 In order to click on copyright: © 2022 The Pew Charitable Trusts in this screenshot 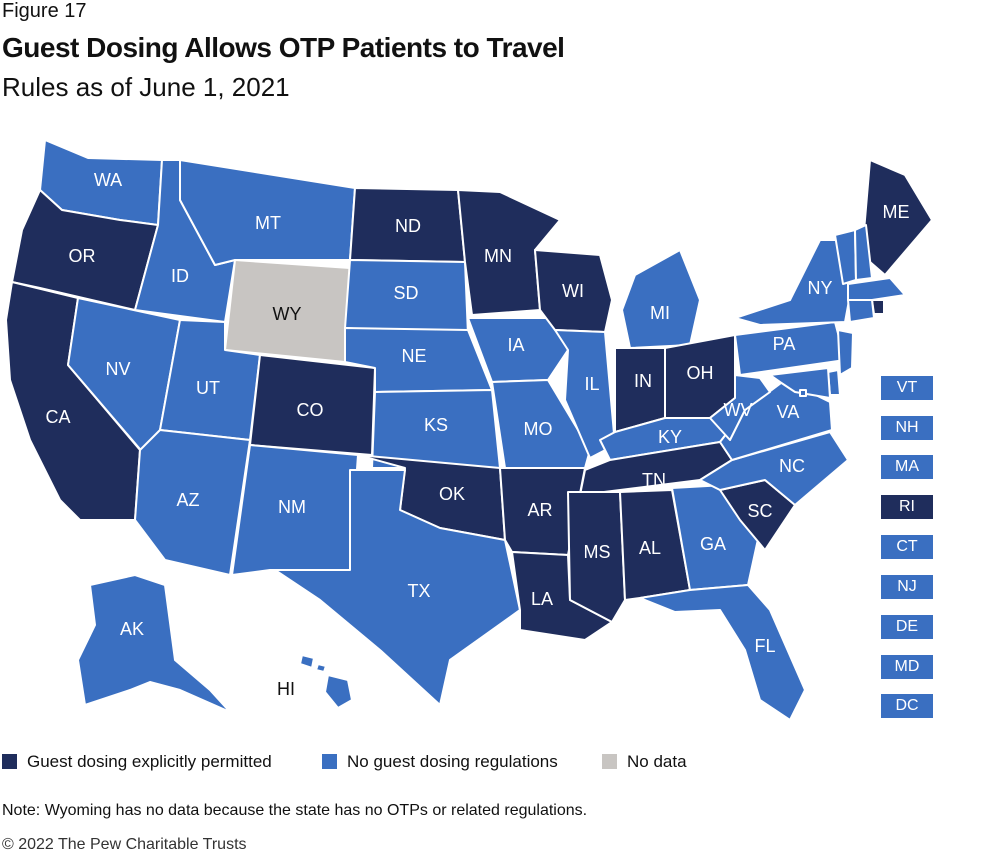, I will do `click(124, 844)`.